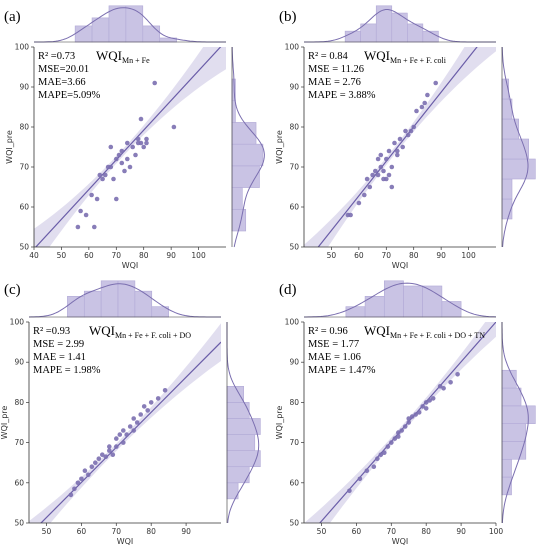 The height and width of the screenshot is (547, 550). Describe the element at coordinates (153, 335) in the screenshot. I see `model-title-subscript: Mn + Fe + F. coli + DO` at that location.